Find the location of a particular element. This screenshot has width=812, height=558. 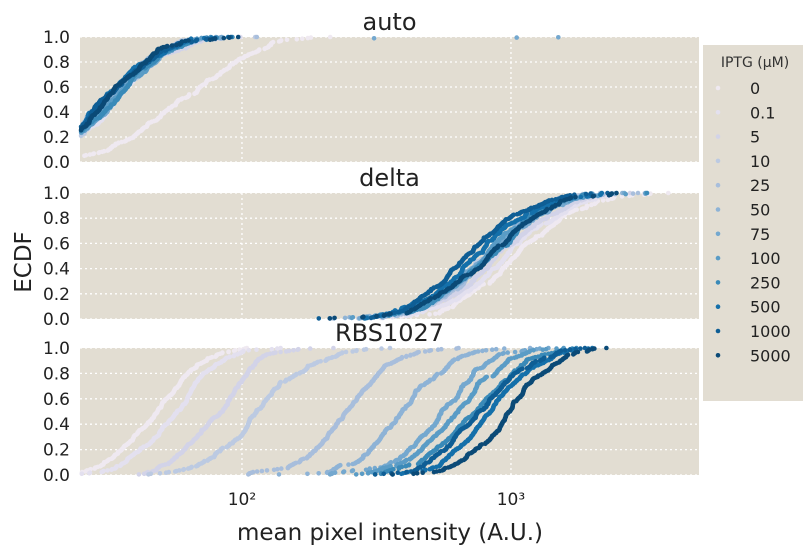

panel-title: delta is located at coordinates (389, 178).